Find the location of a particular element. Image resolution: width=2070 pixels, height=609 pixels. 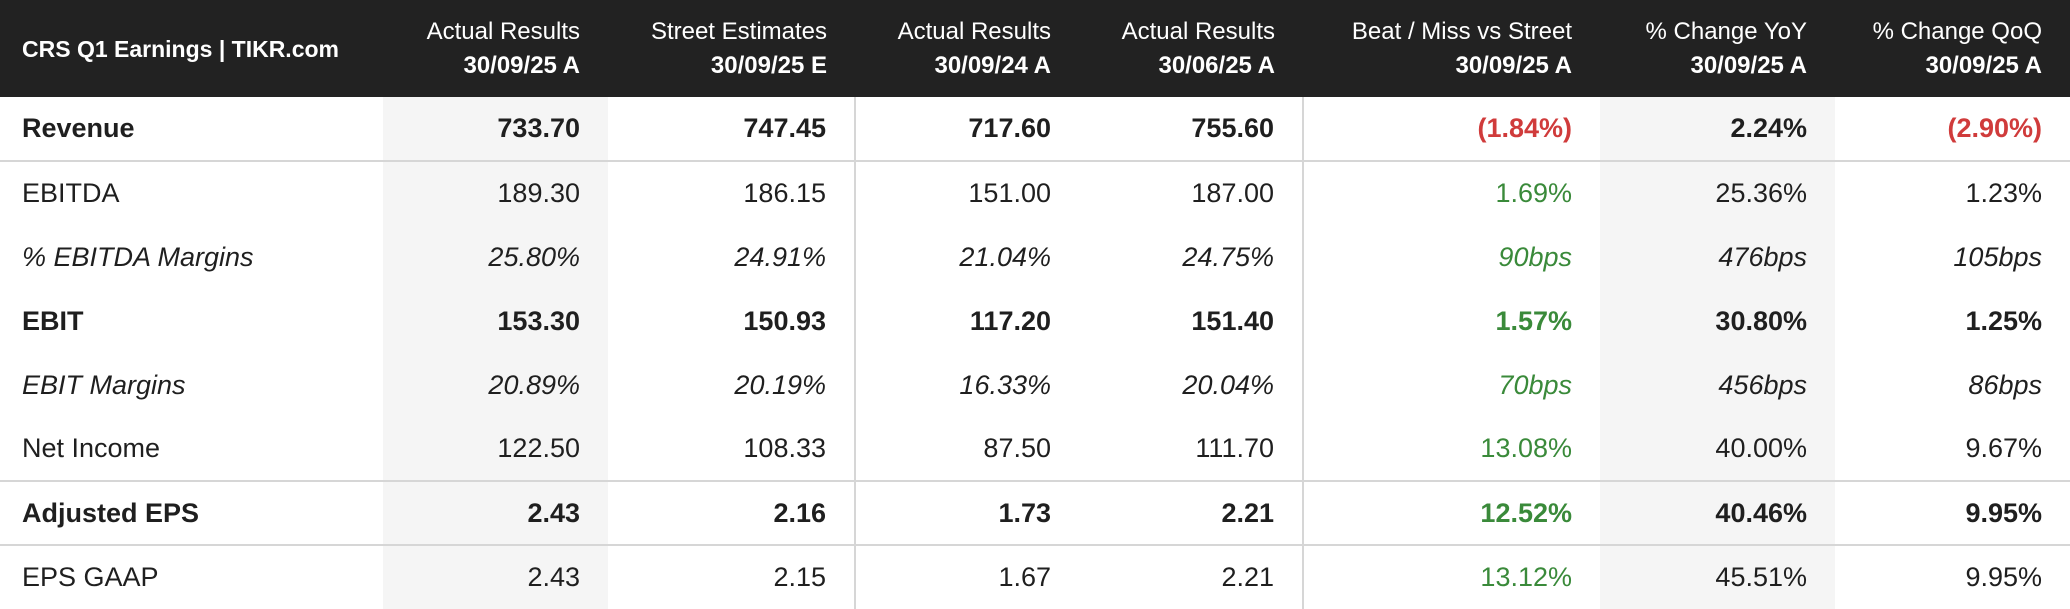

cell-change-qoq: 86bps is located at coordinates (2005, 384).